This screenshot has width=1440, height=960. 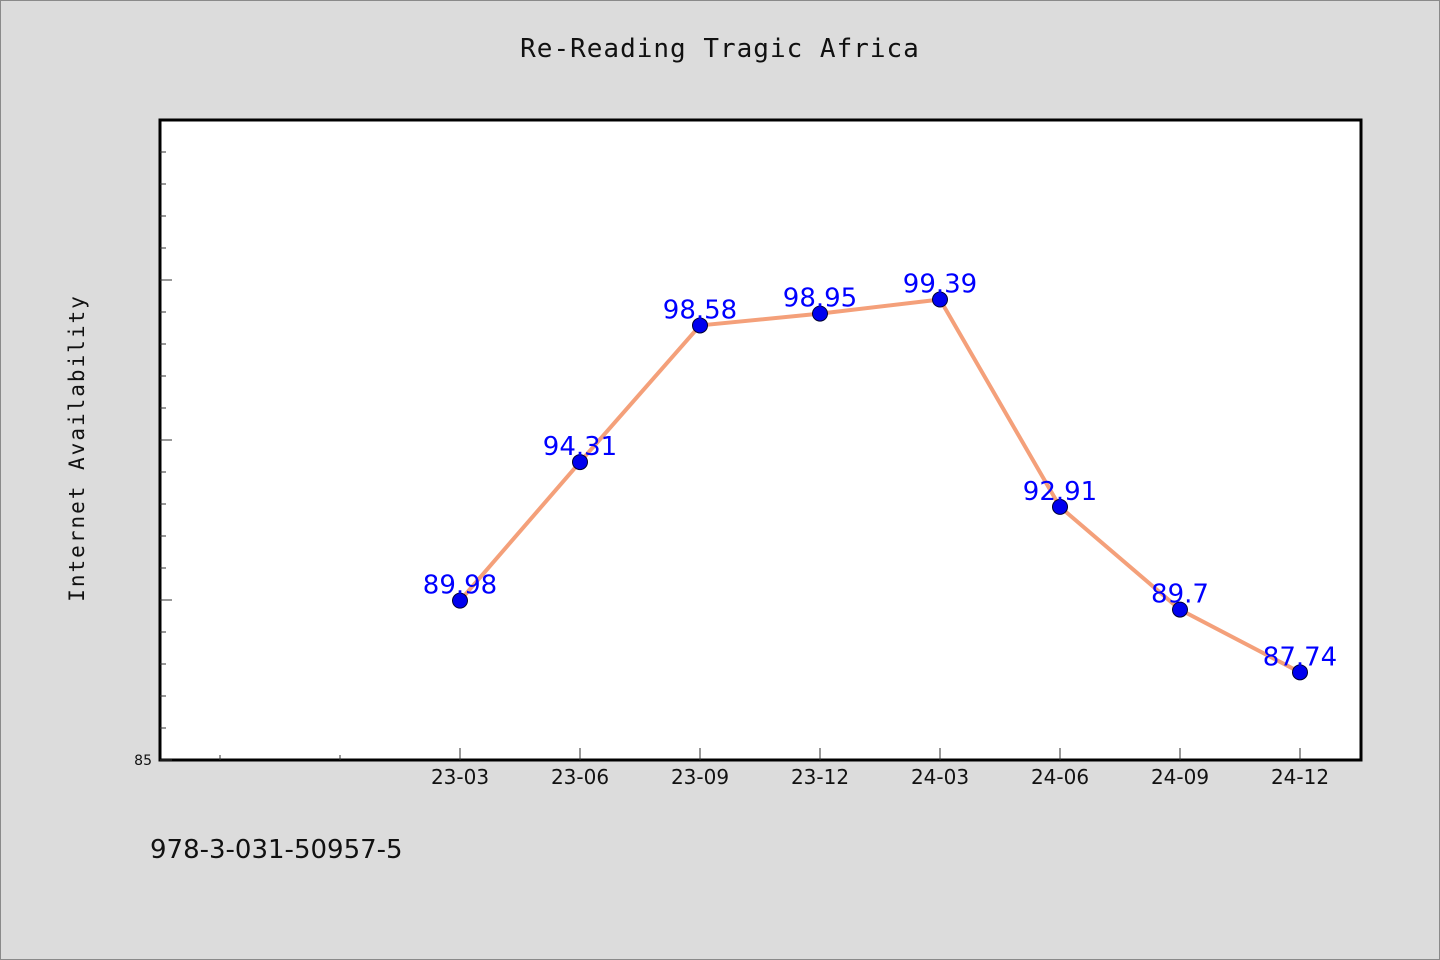 I want to click on x-tick-label: 24-03, so click(x=940, y=777).